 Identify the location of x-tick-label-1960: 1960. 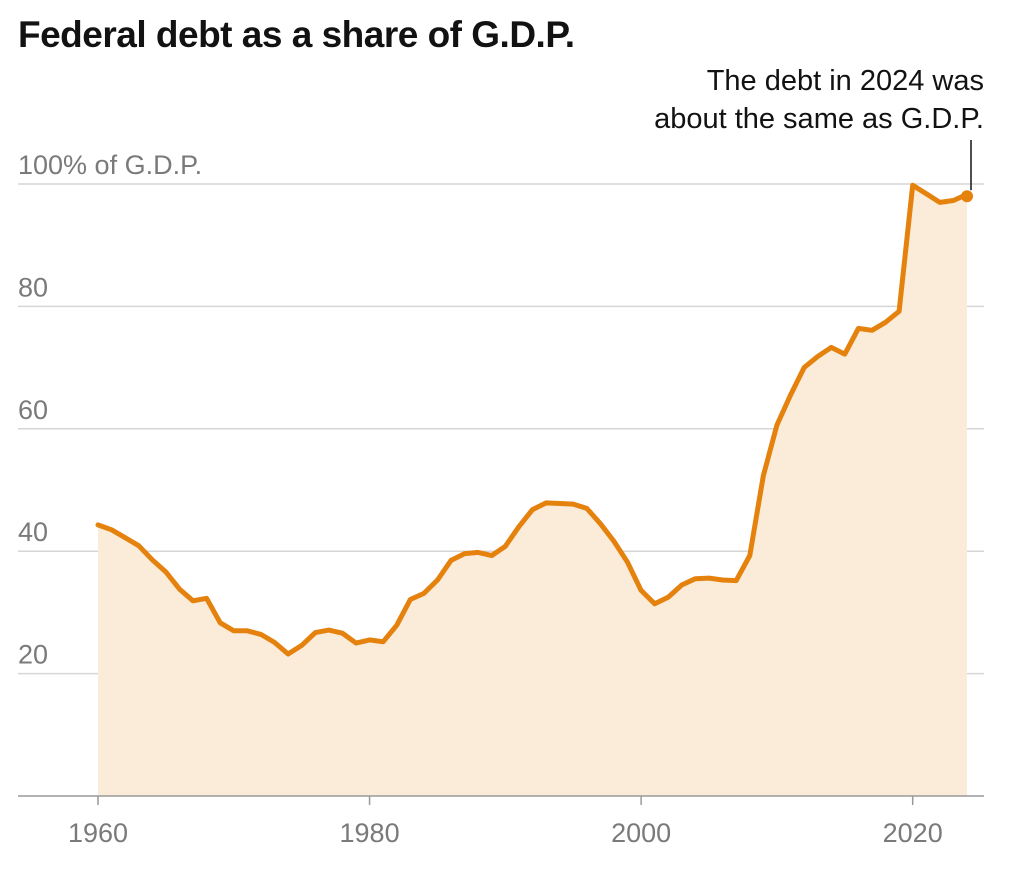
(98, 833).